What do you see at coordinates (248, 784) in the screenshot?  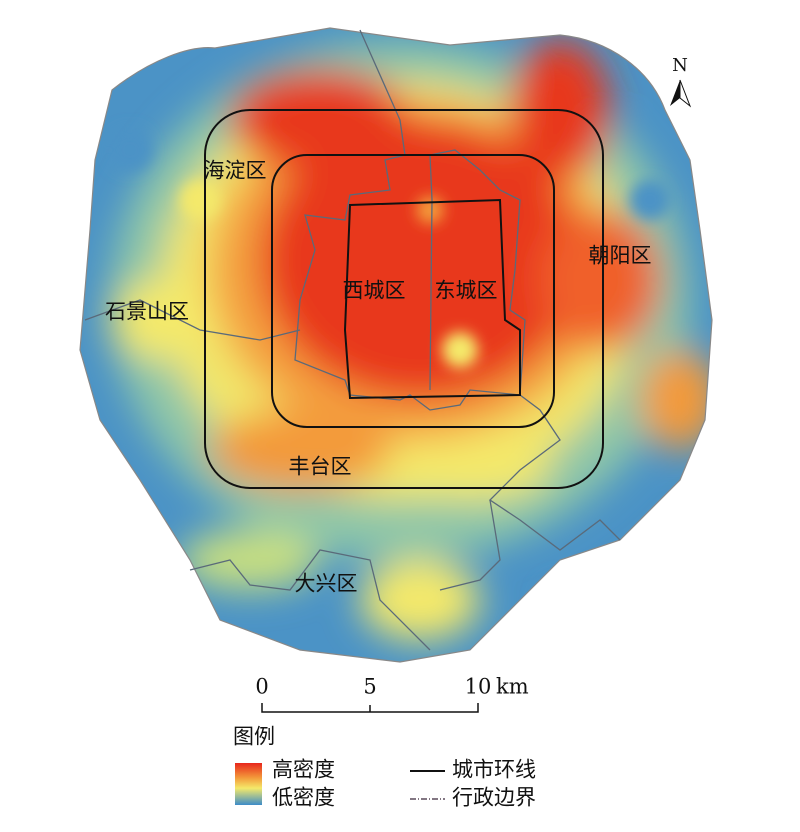 I see `density-swatch` at bounding box center [248, 784].